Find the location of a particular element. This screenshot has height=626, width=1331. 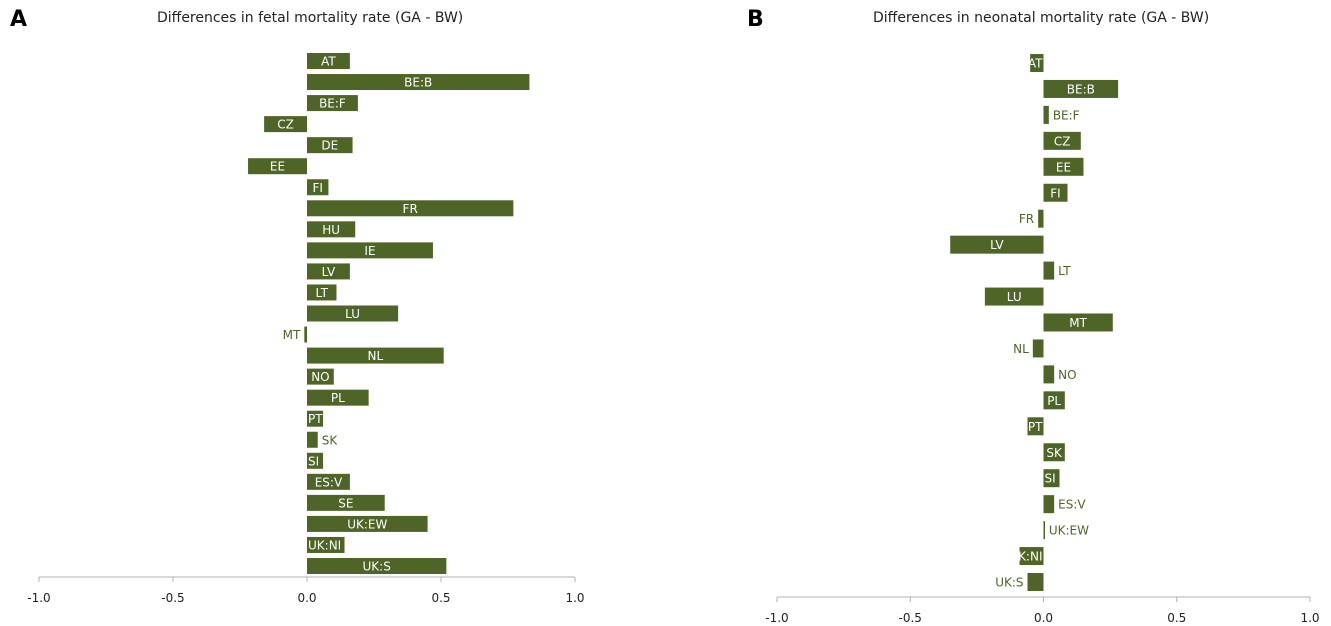

x-tick-label: 1.0 is located at coordinates (1309, 618).